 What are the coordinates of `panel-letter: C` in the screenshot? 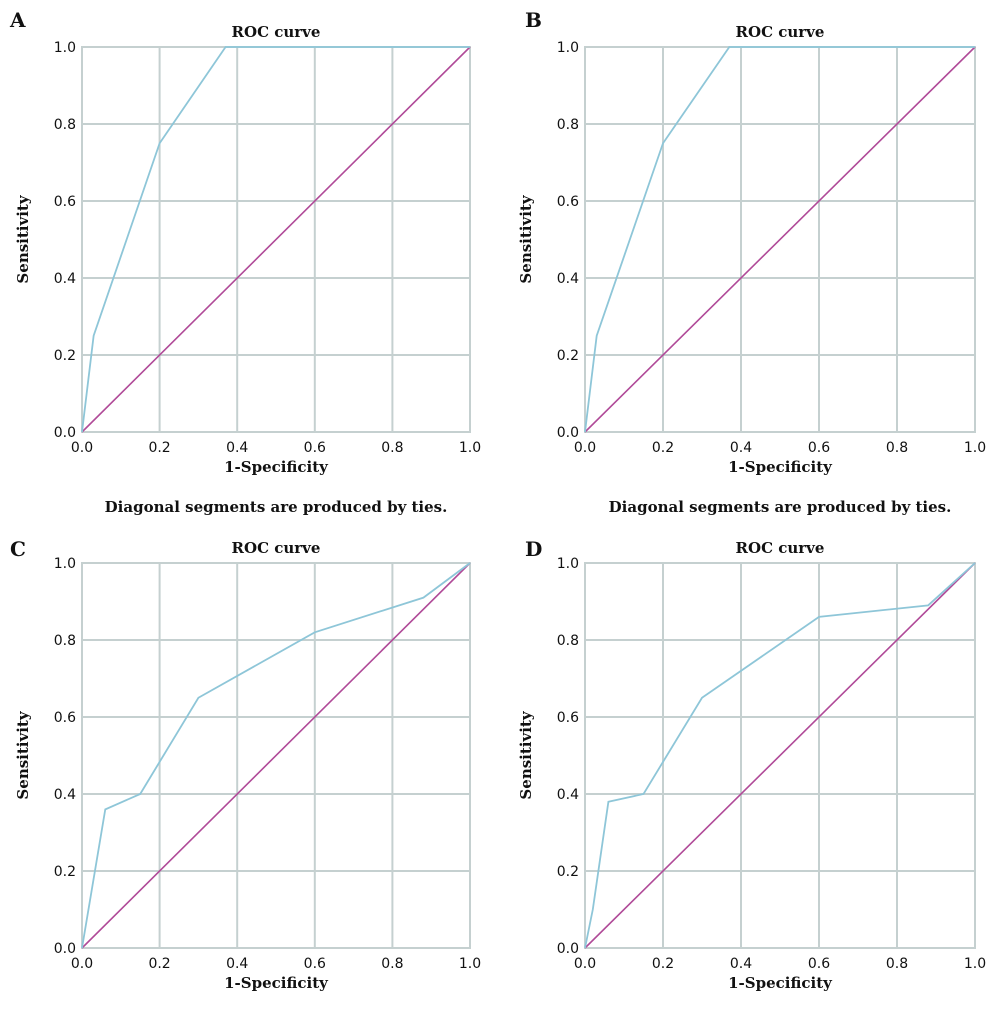 It's located at (18, 549).